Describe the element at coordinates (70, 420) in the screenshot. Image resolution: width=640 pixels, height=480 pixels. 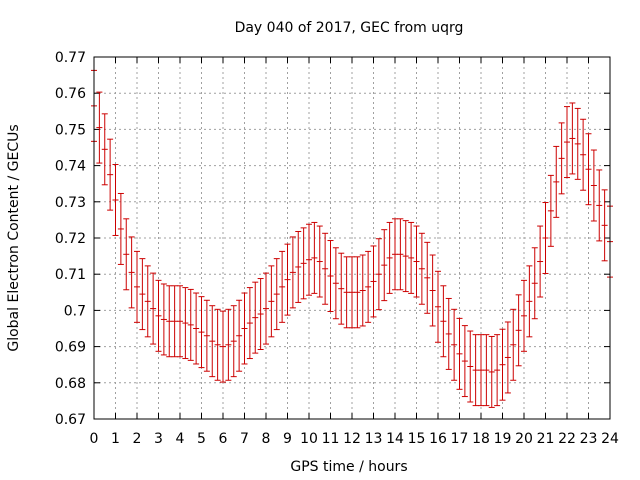
I see `y-tick-label: 0.67` at that location.